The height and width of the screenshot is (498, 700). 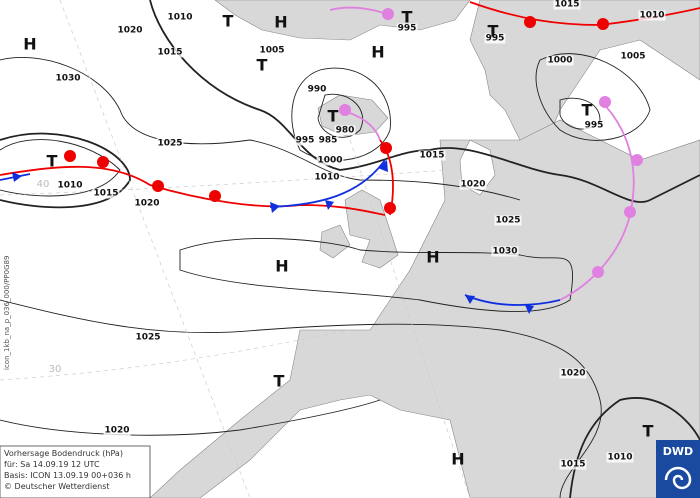 I want to click on logo: DWD, so click(x=678, y=469).